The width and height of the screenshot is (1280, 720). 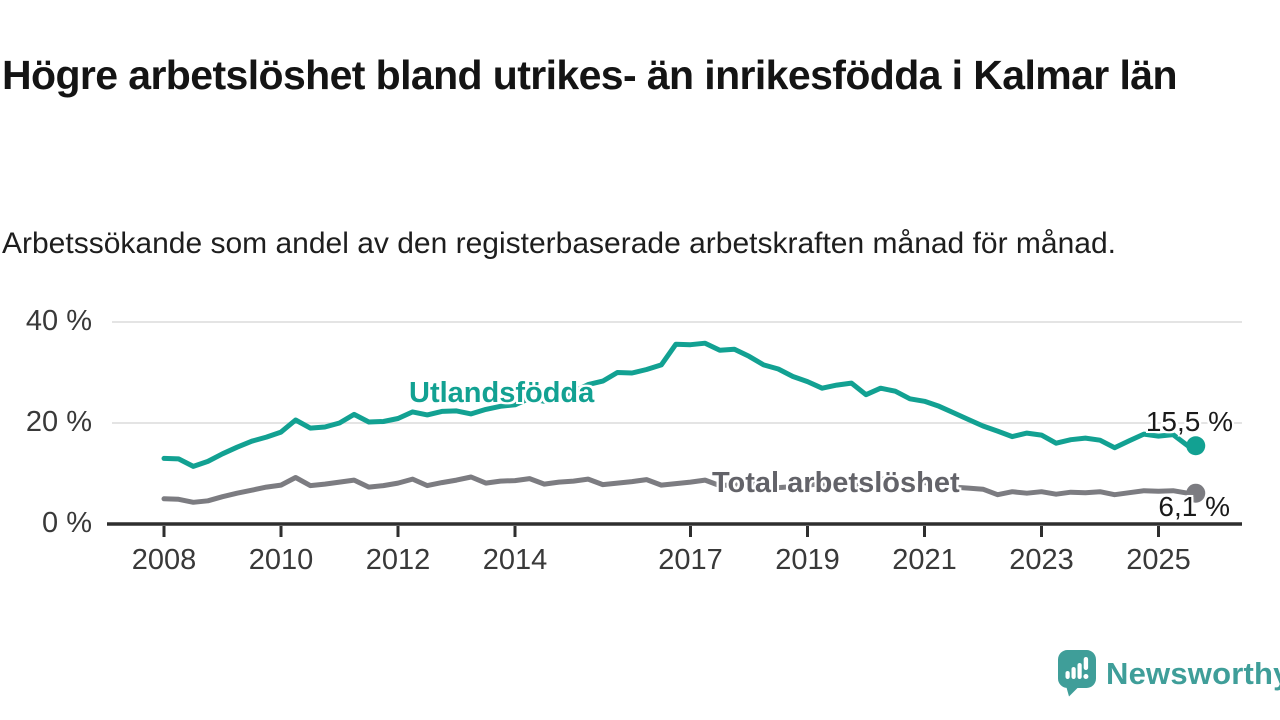 What do you see at coordinates (164, 560) in the screenshot?
I see `x-axis-tick-label-2008: 2008` at bounding box center [164, 560].